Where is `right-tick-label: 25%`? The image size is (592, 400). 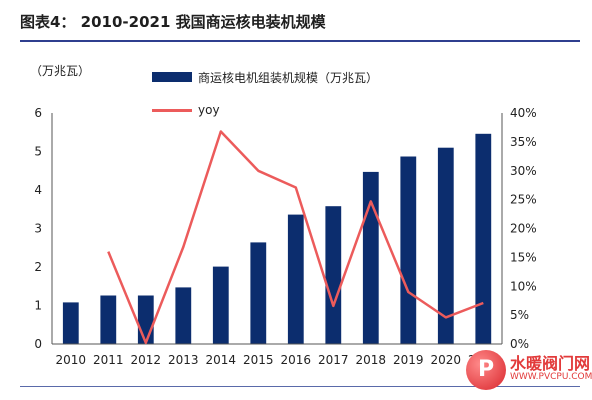 right-tick-label: 25% is located at coordinates (523, 200).